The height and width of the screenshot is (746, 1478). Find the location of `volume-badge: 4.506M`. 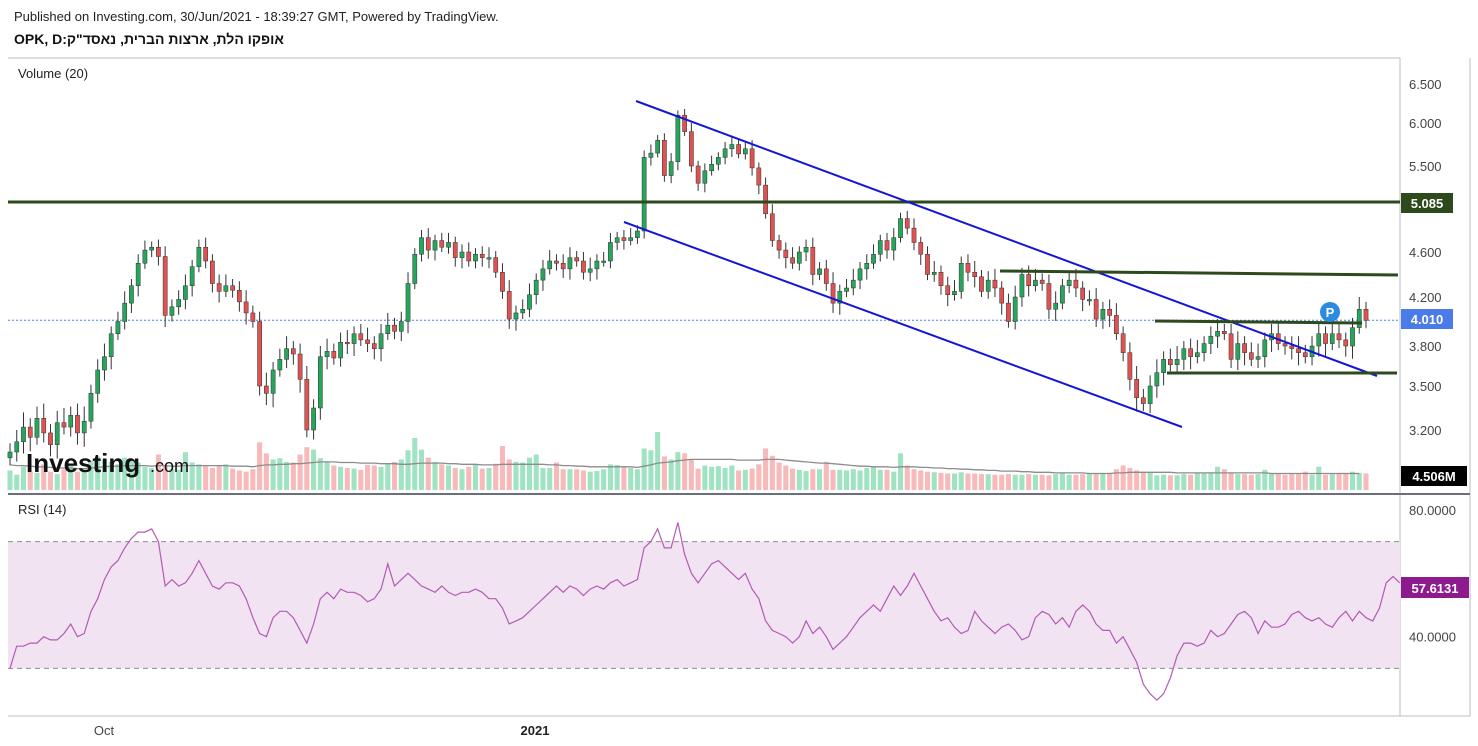

volume-badge: 4.506M is located at coordinates (1434, 476).